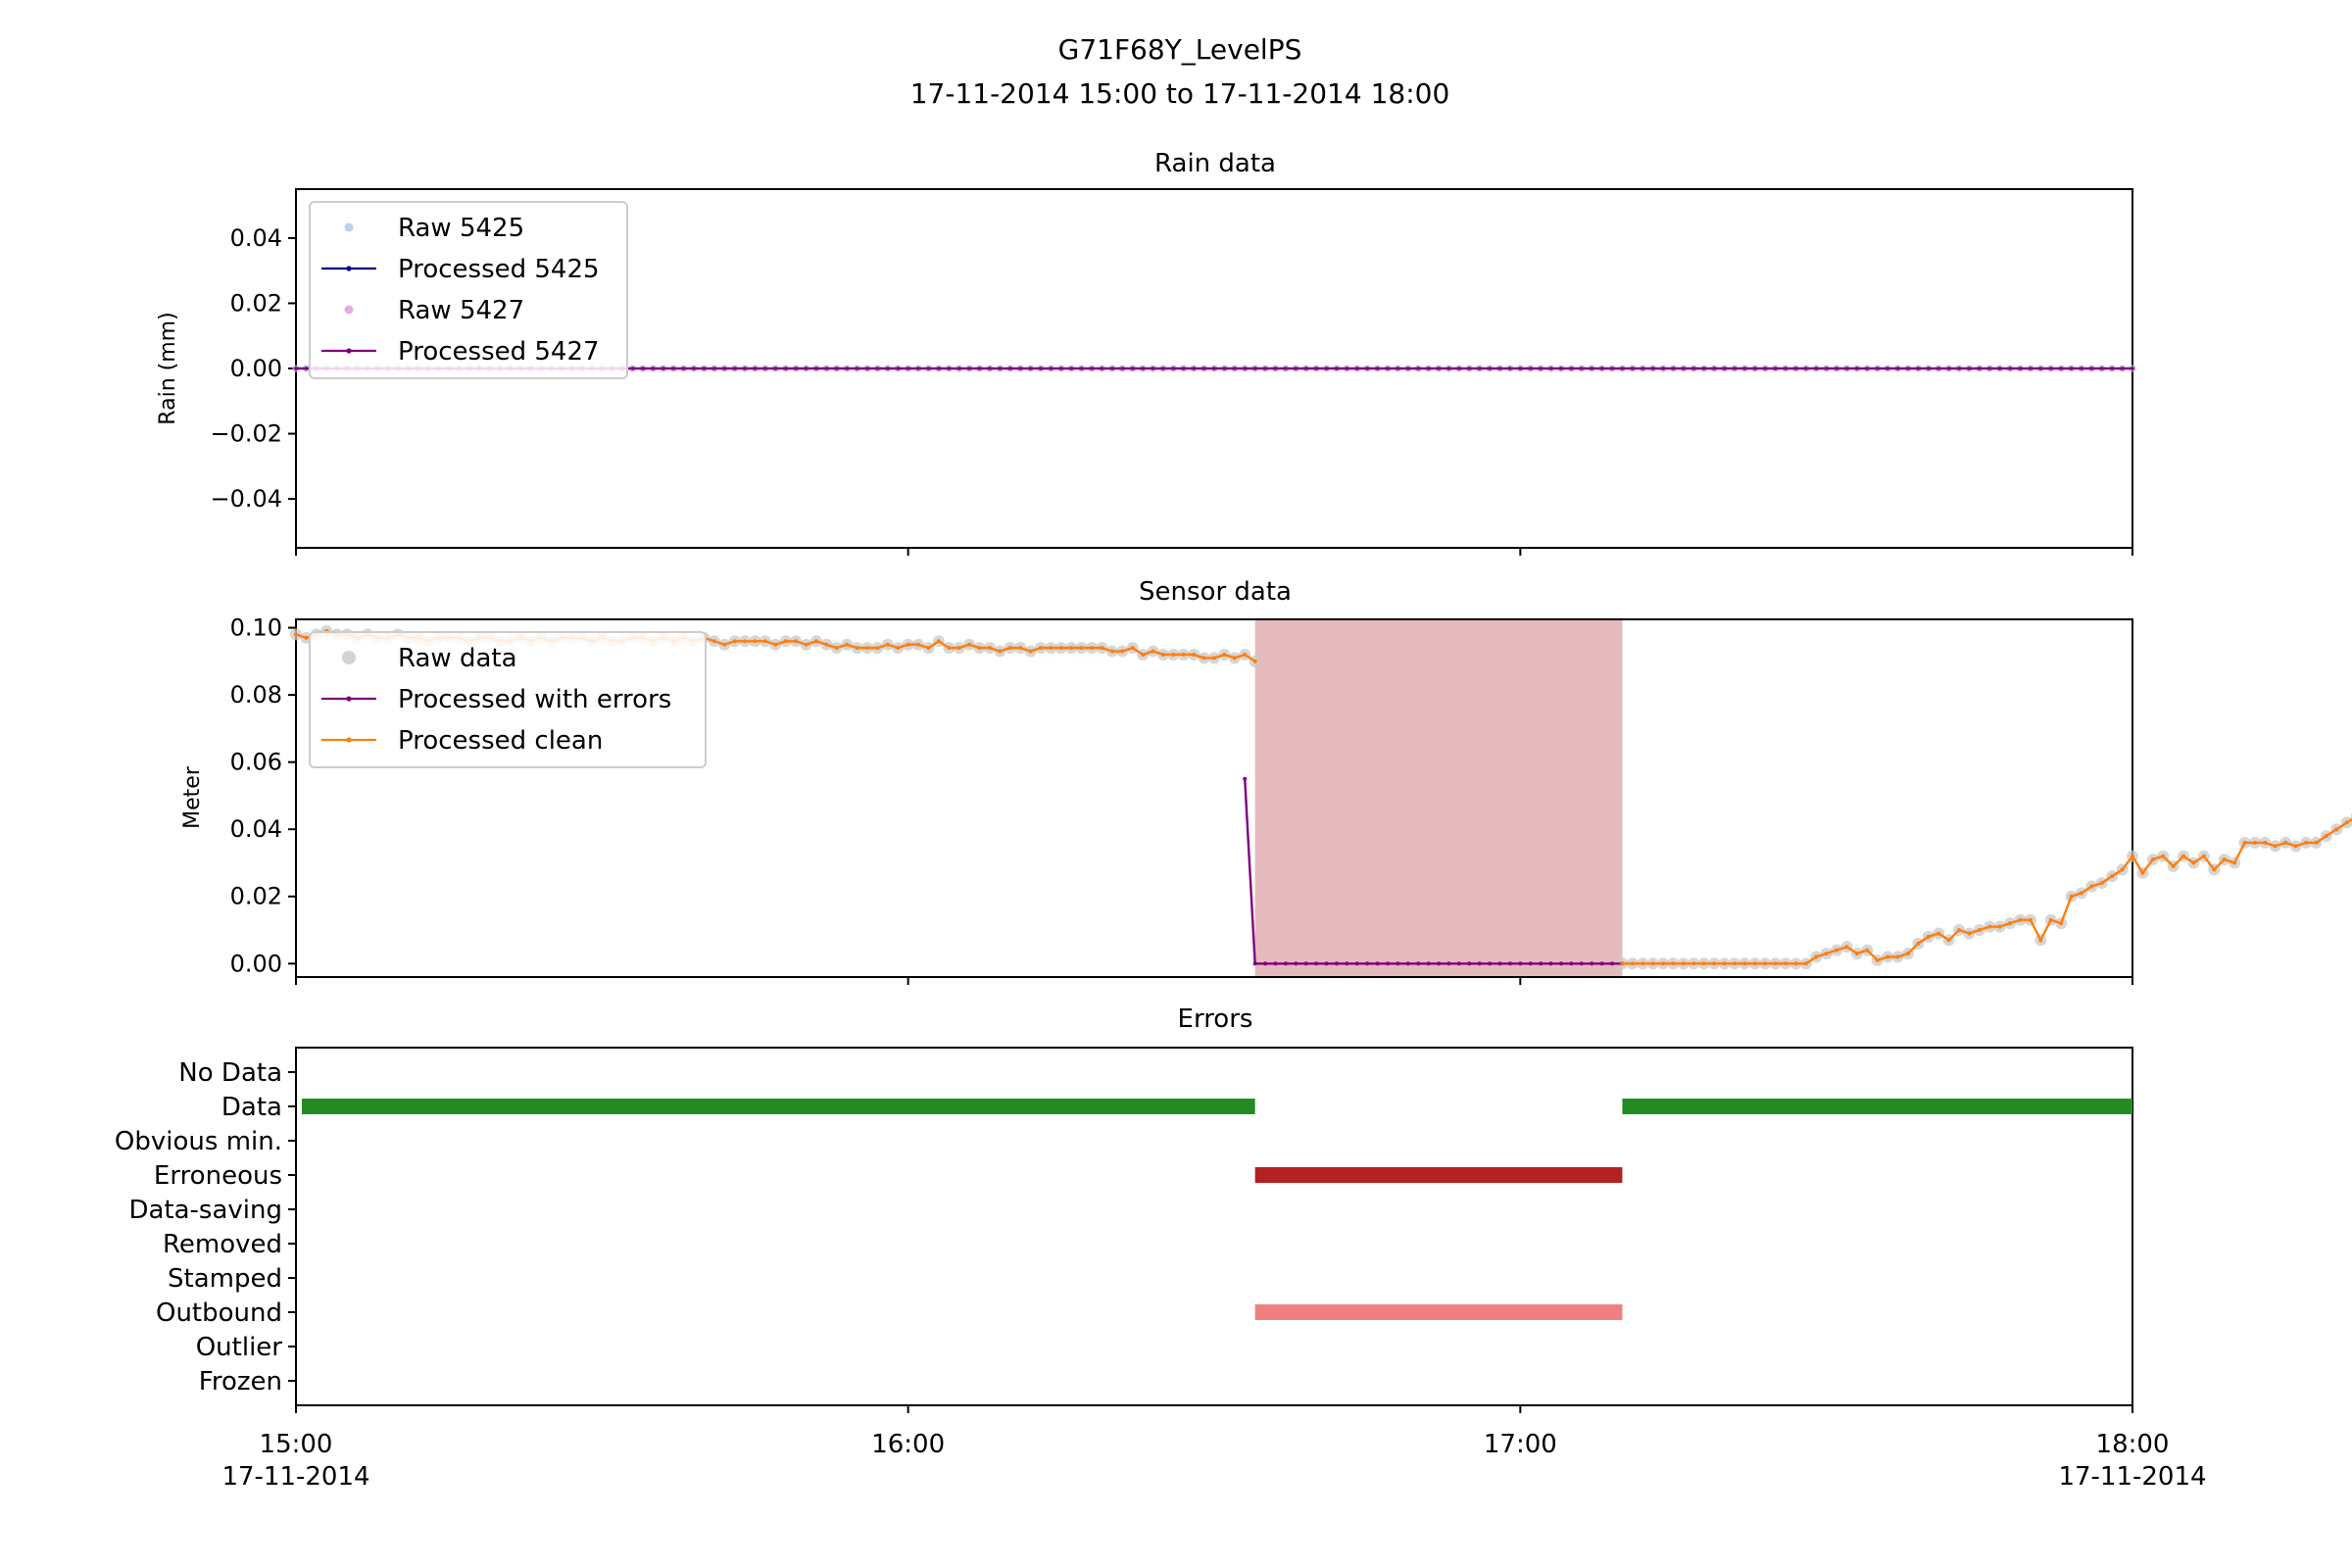 This screenshot has width=2352, height=1568. I want to click on error-interval-bar, so click(1877, 1106).